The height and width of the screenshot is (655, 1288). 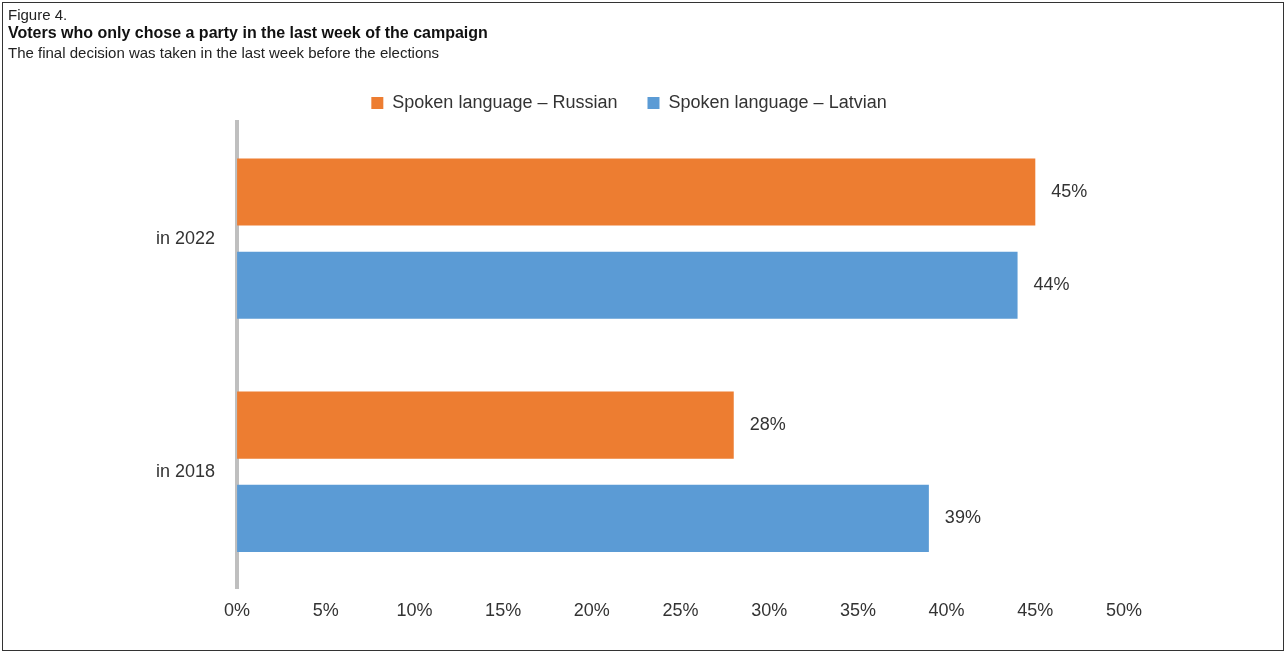 What do you see at coordinates (414, 610) in the screenshot?
I see `x-tick-label: 10%` at bounding box center [414, 610].